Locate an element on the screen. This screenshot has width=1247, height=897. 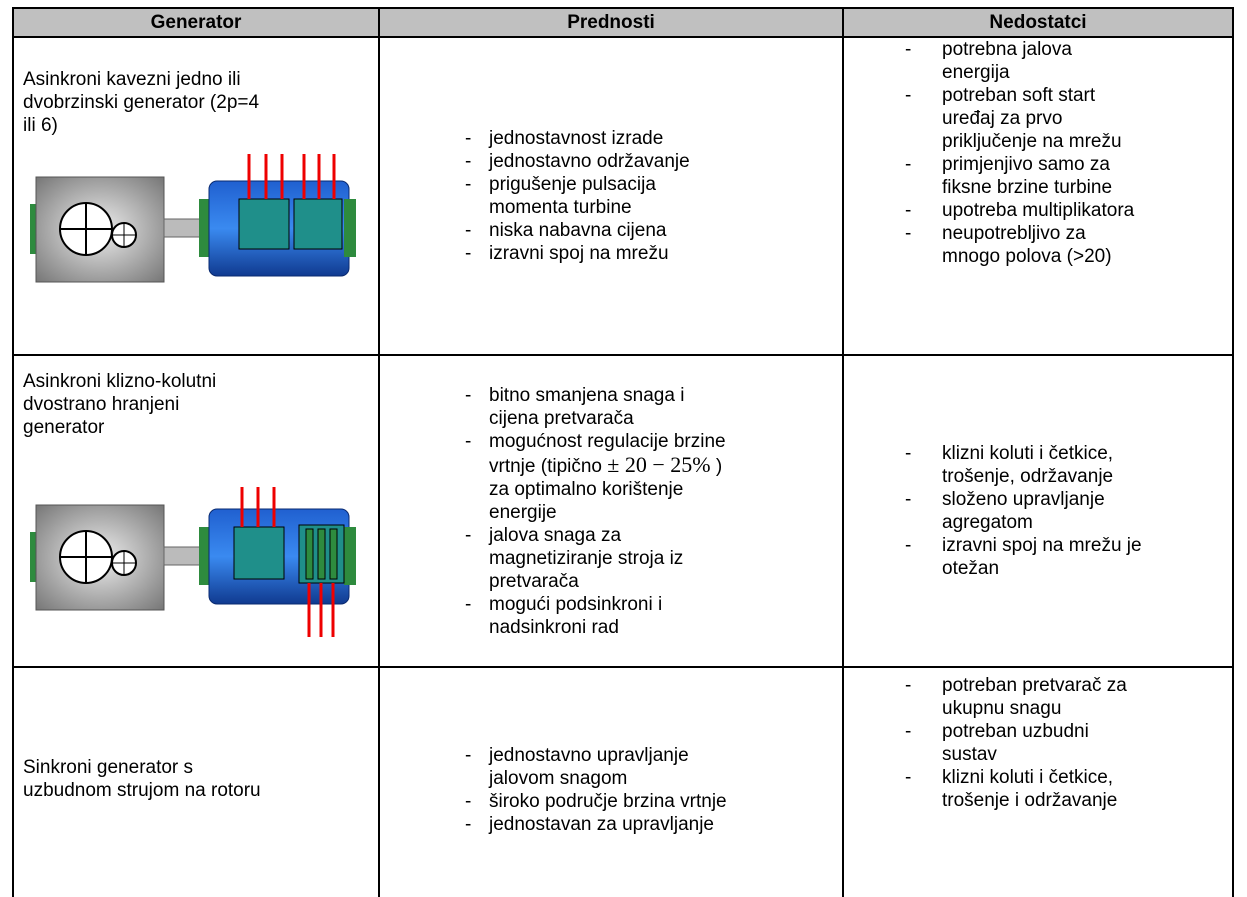
header-cell: Nedostatci is located at coordinates (1038, 22).